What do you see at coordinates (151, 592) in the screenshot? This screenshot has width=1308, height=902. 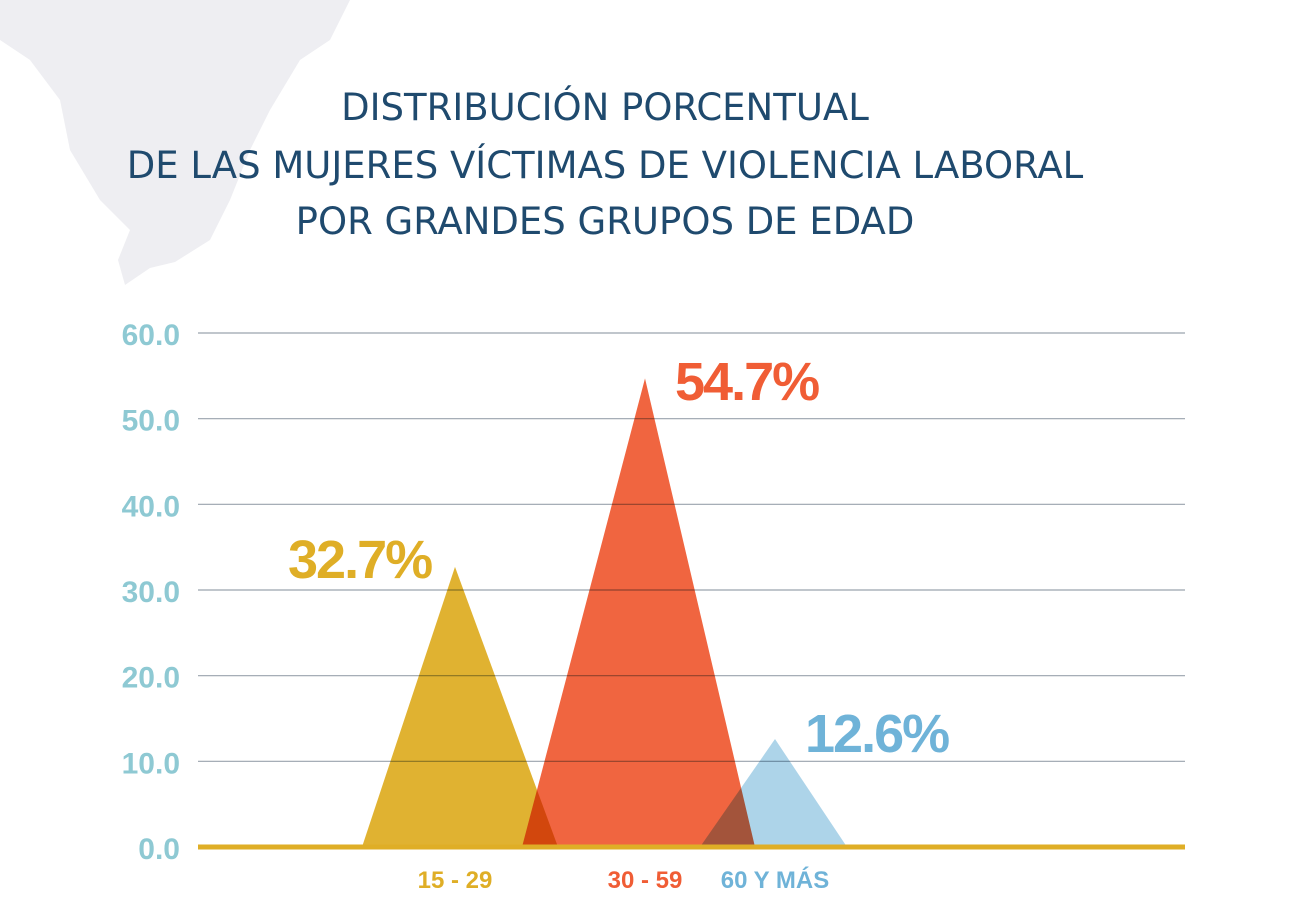 I see `y-tick-label: 30.0` at bounding box center [151, 592].